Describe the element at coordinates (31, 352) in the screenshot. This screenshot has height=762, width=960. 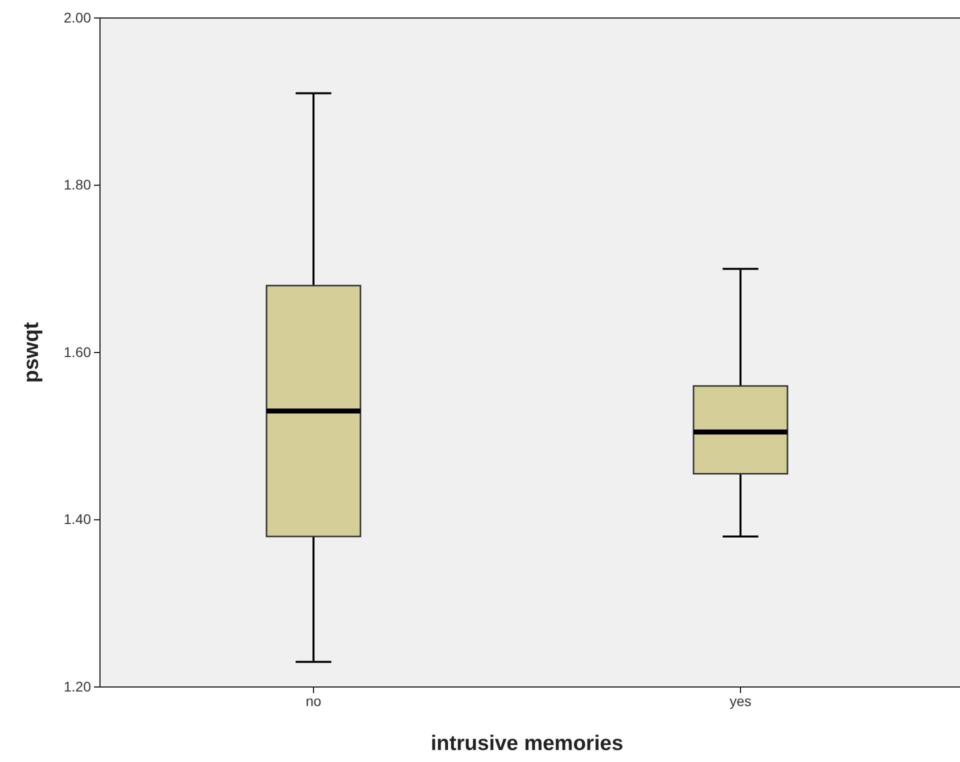
I see `y-axis-title: pswqt` at that location.